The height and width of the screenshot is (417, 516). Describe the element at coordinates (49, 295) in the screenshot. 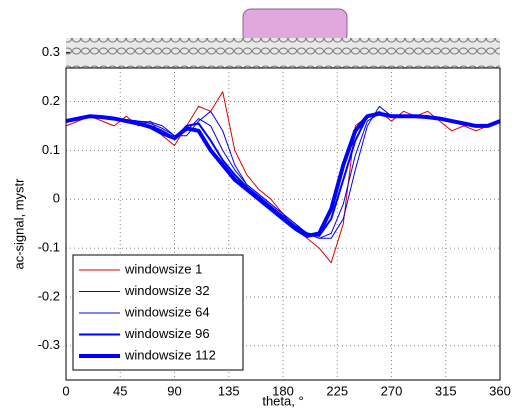

I see `y-tick-label: -0.2` at that location.